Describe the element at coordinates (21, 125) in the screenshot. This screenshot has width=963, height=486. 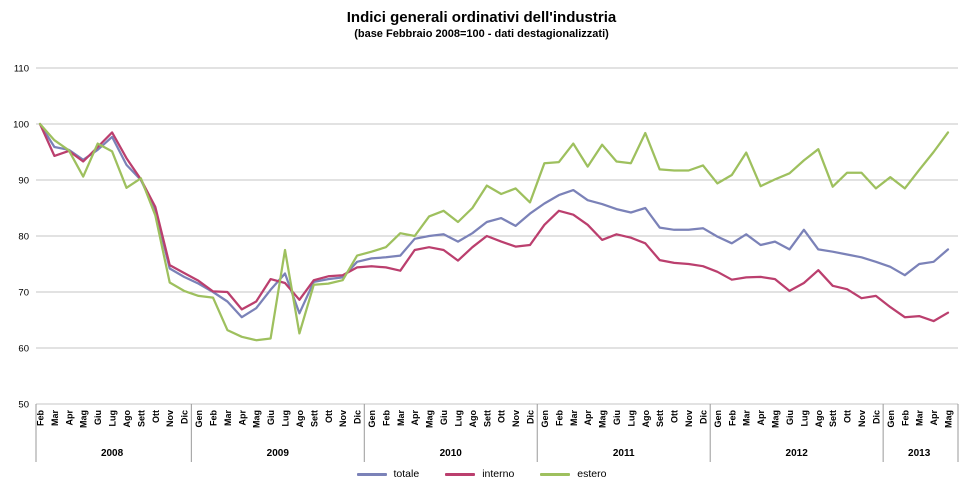
I see `y-axis-tick-label: 100` at that location.